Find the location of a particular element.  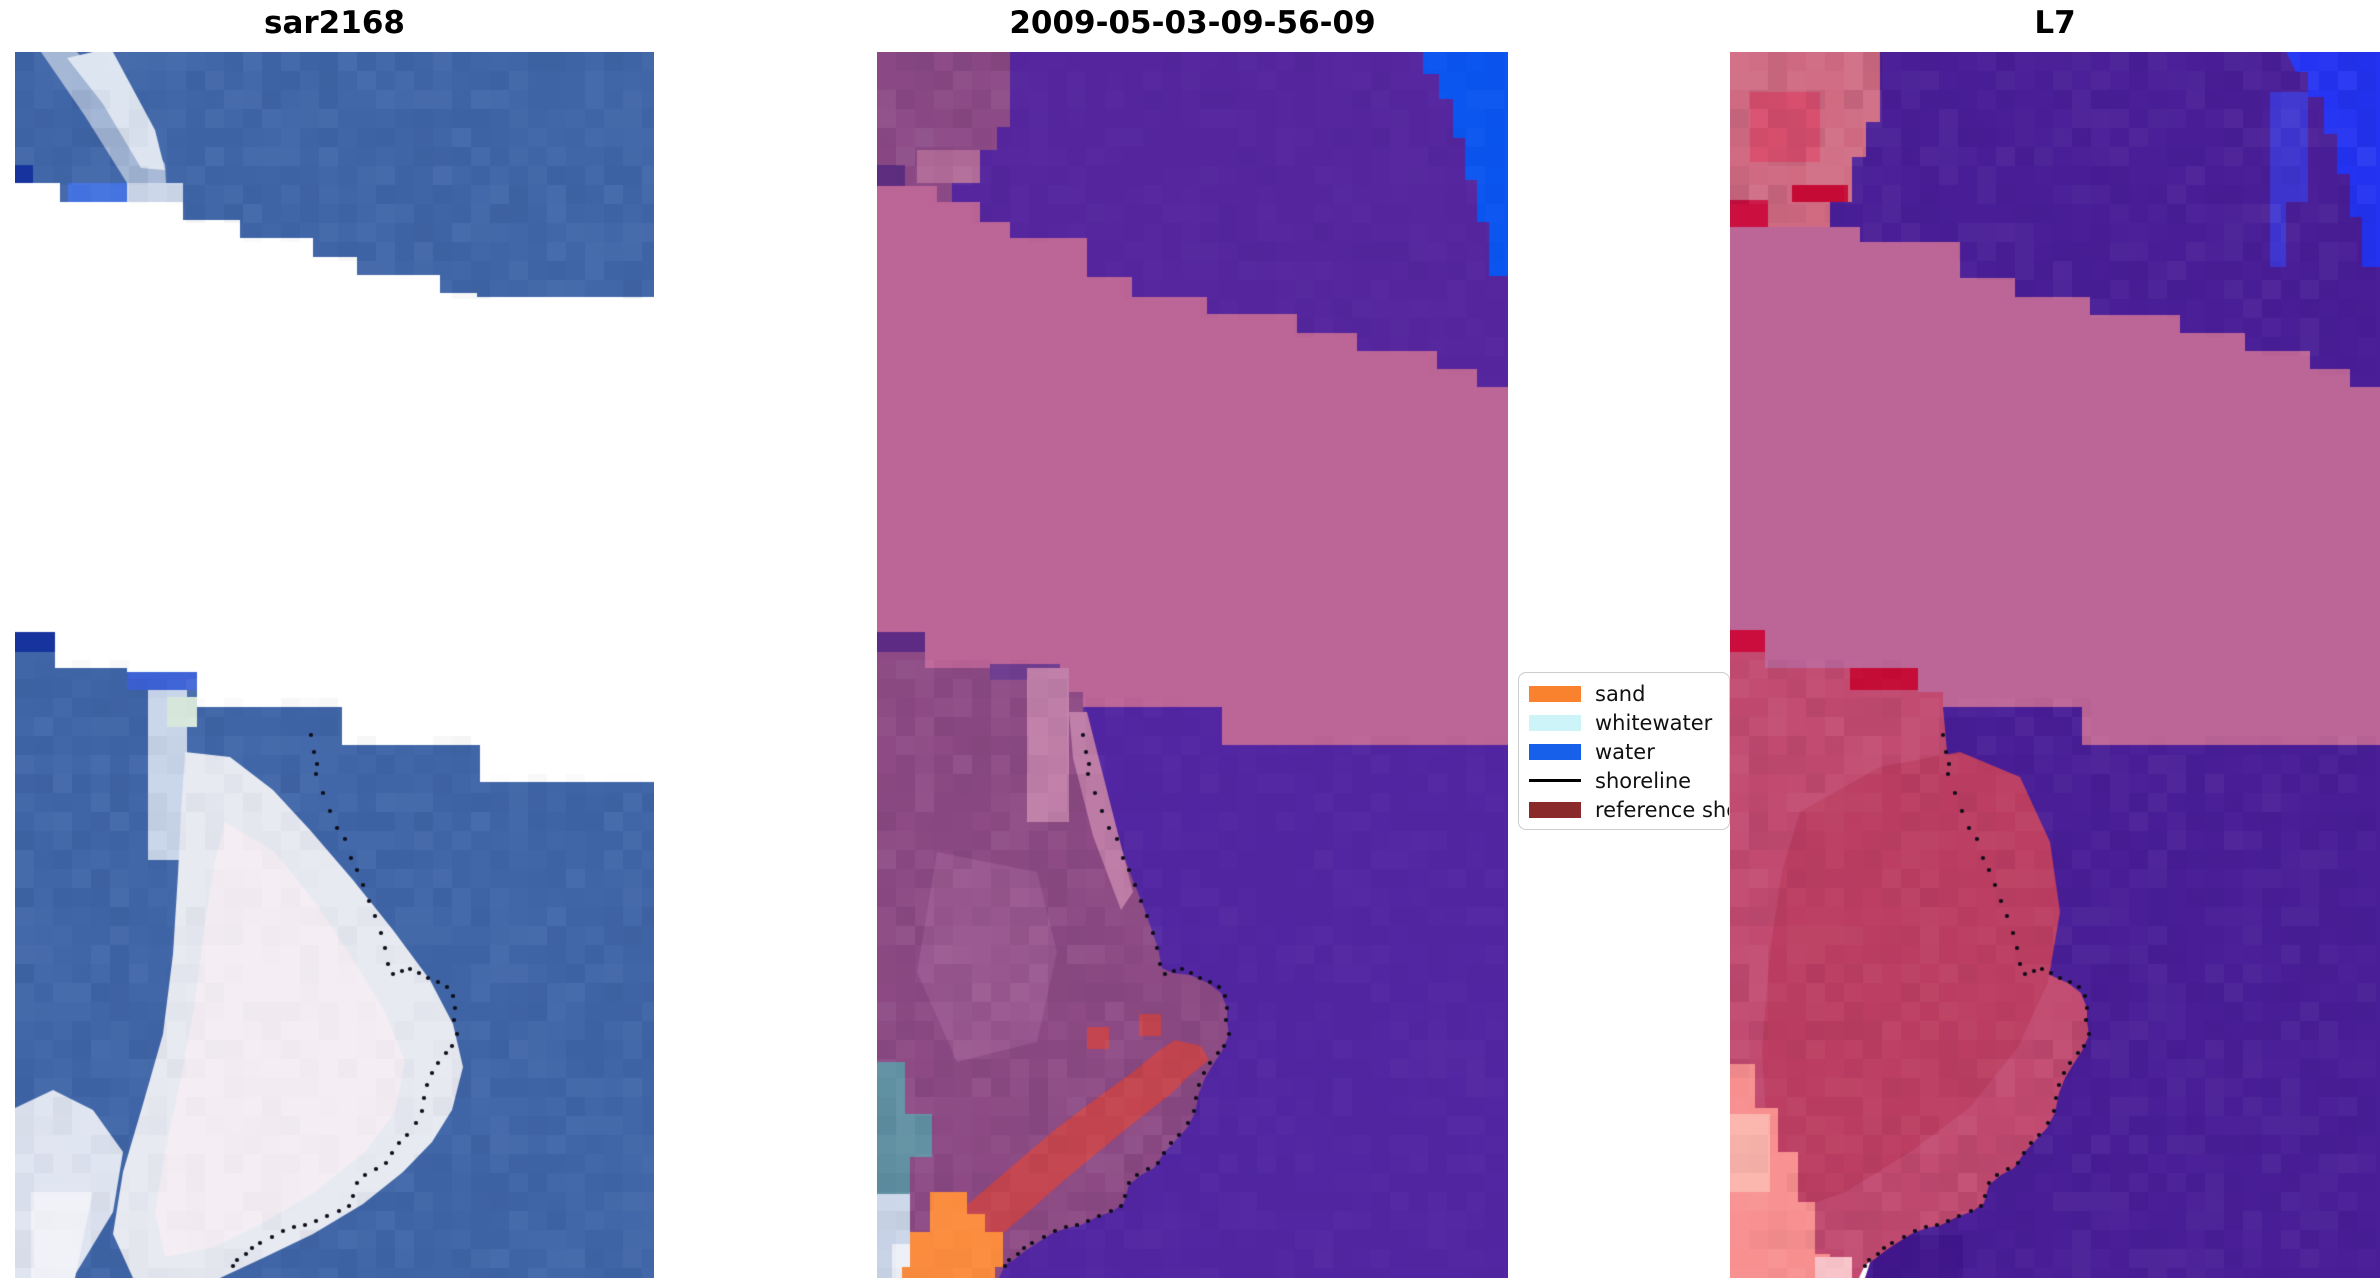

sand-swatch-icon is located at coordinates (1555, 693).